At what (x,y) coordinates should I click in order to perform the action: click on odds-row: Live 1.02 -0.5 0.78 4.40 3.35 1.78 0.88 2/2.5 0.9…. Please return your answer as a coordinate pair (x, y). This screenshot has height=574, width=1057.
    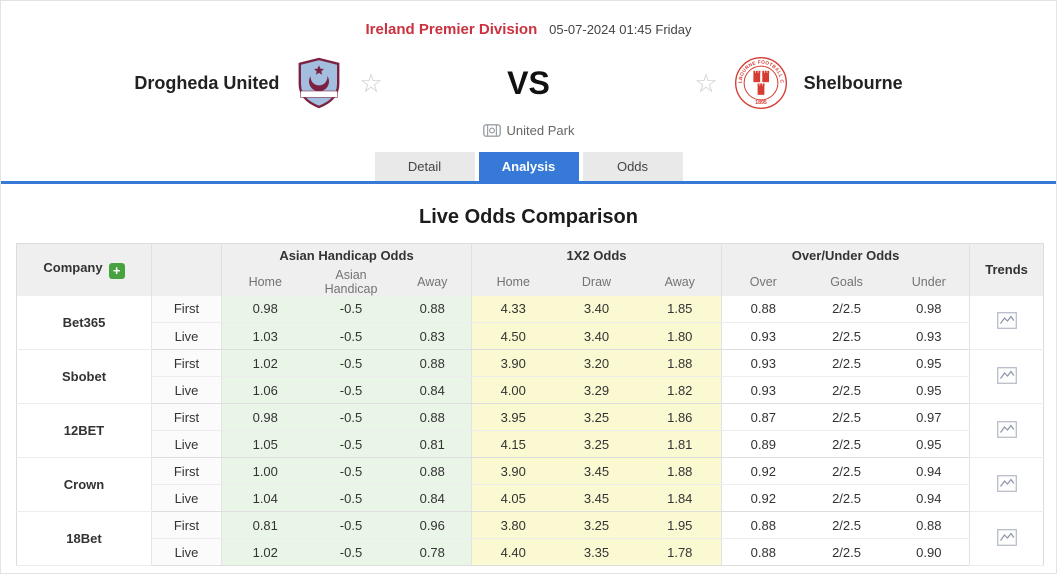
    Looking at the image, I should click on (530, 552).